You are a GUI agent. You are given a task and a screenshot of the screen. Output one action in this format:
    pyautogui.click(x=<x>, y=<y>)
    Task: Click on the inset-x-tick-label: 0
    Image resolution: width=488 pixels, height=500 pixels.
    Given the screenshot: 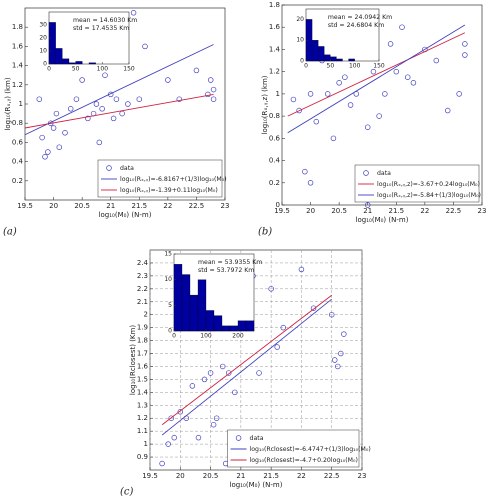 What is the action you would take?
    pyautogui.click(x=306, y=66)
    